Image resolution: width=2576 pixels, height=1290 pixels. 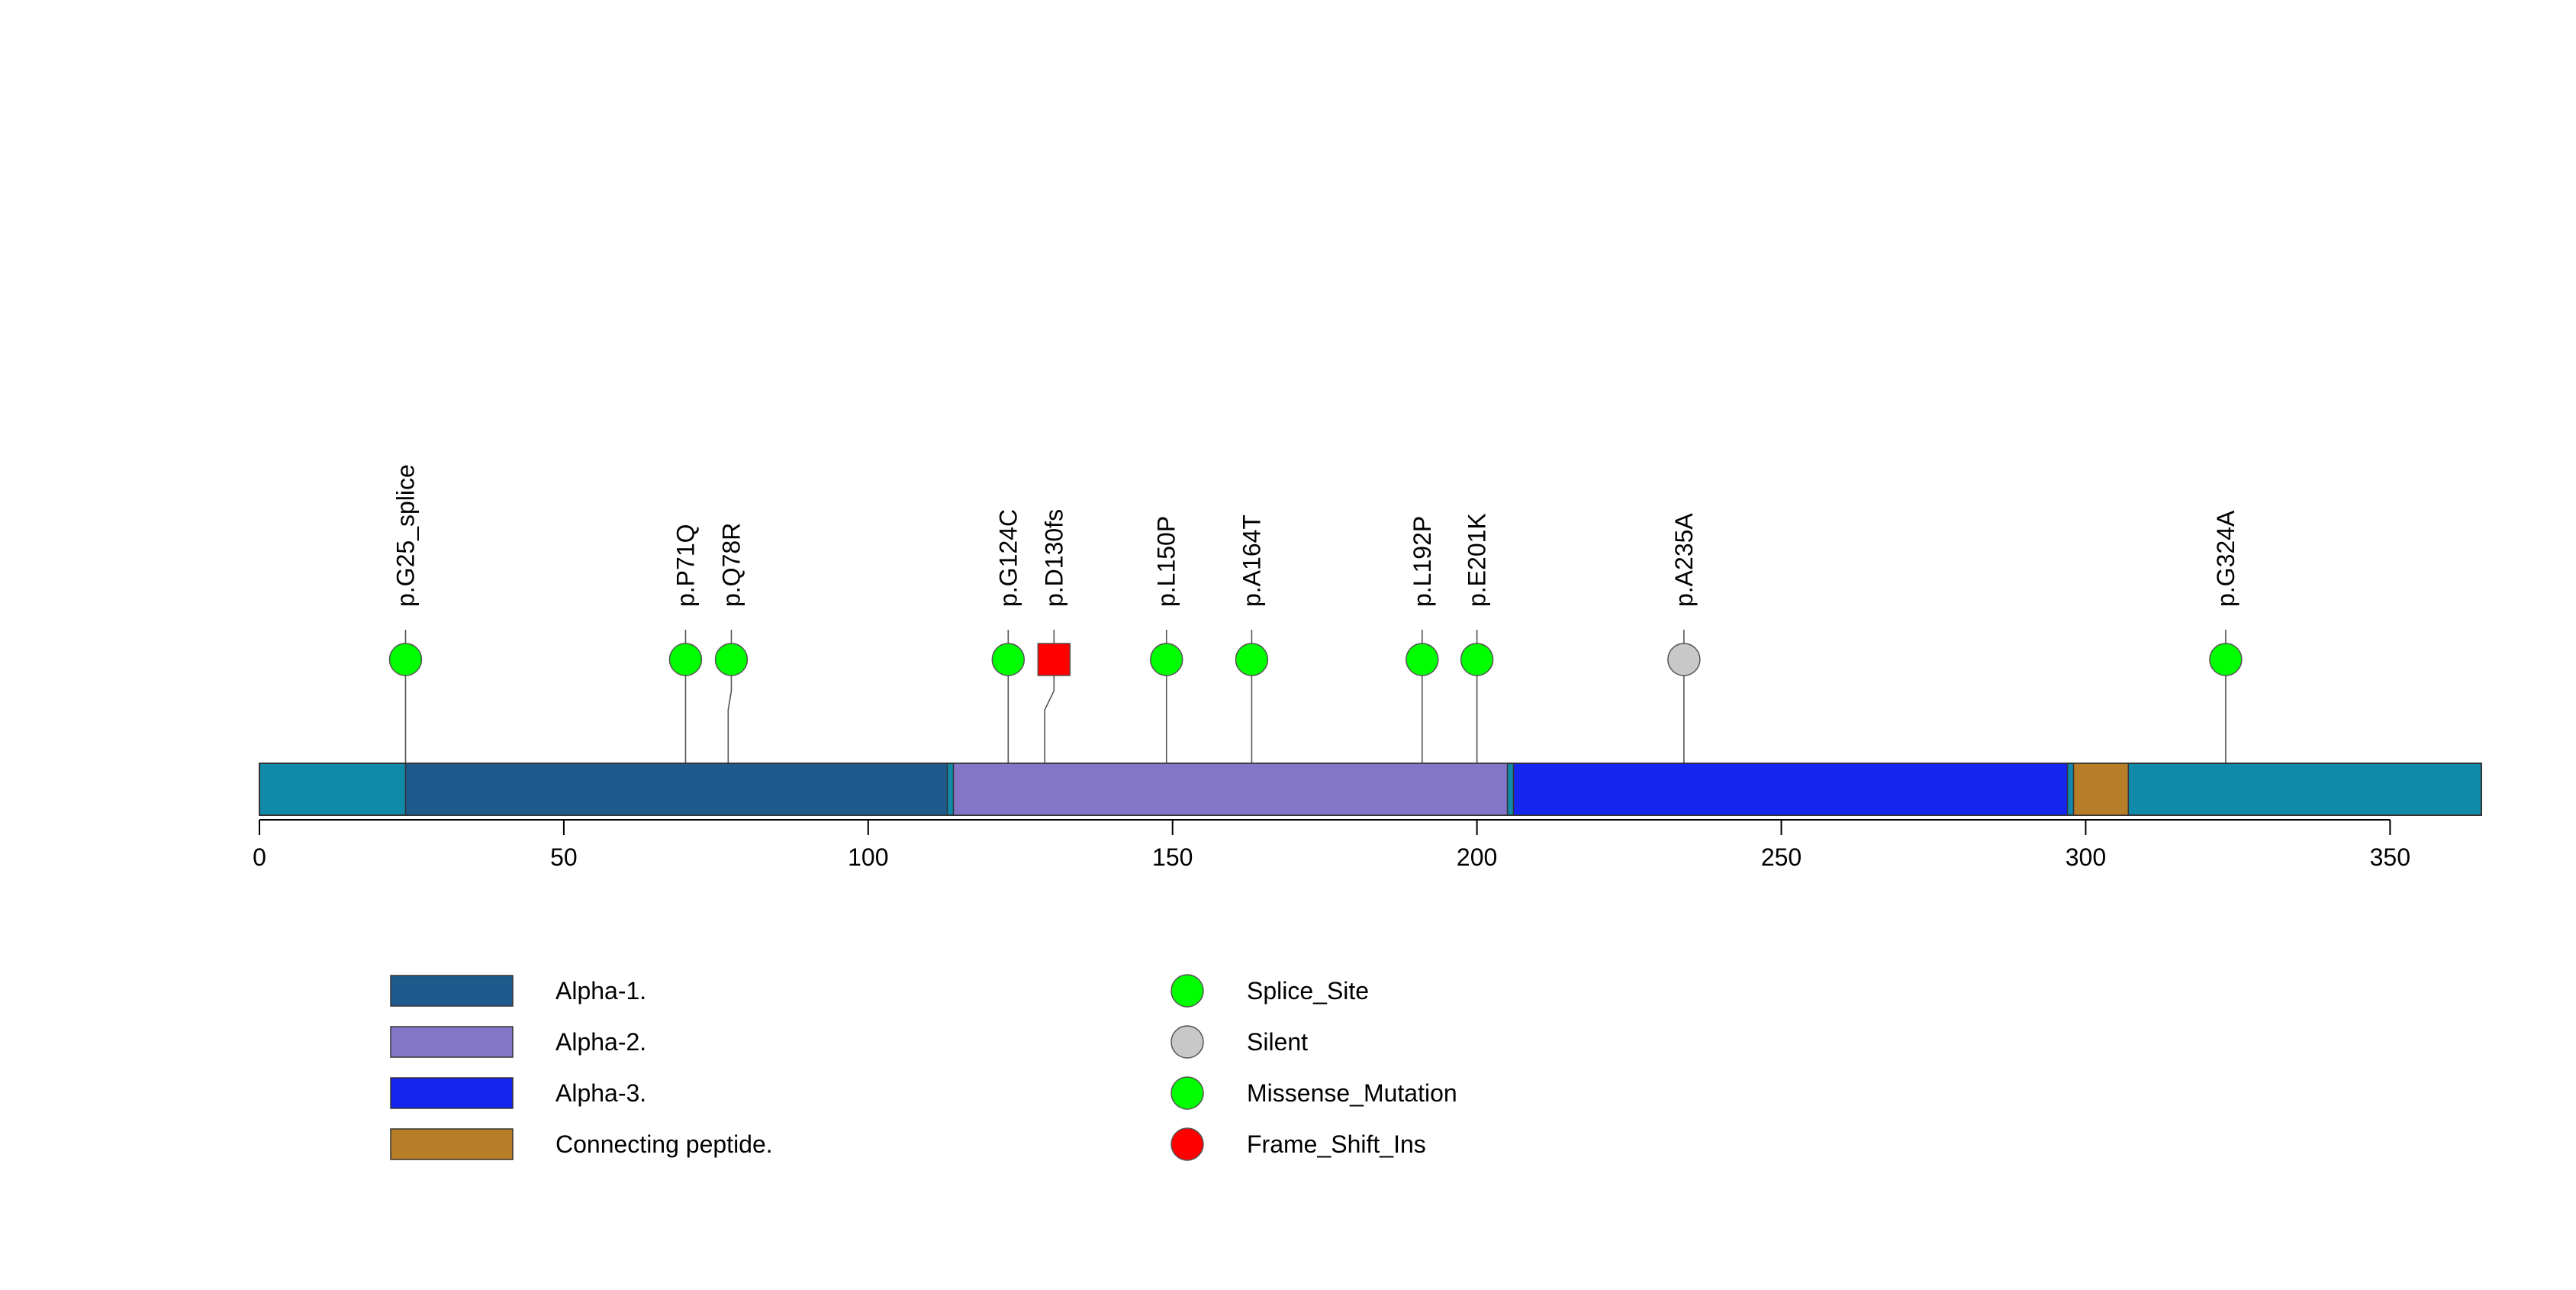 I want to click on mutation-label-3: p.G124C, so click(x=1008, y=558).